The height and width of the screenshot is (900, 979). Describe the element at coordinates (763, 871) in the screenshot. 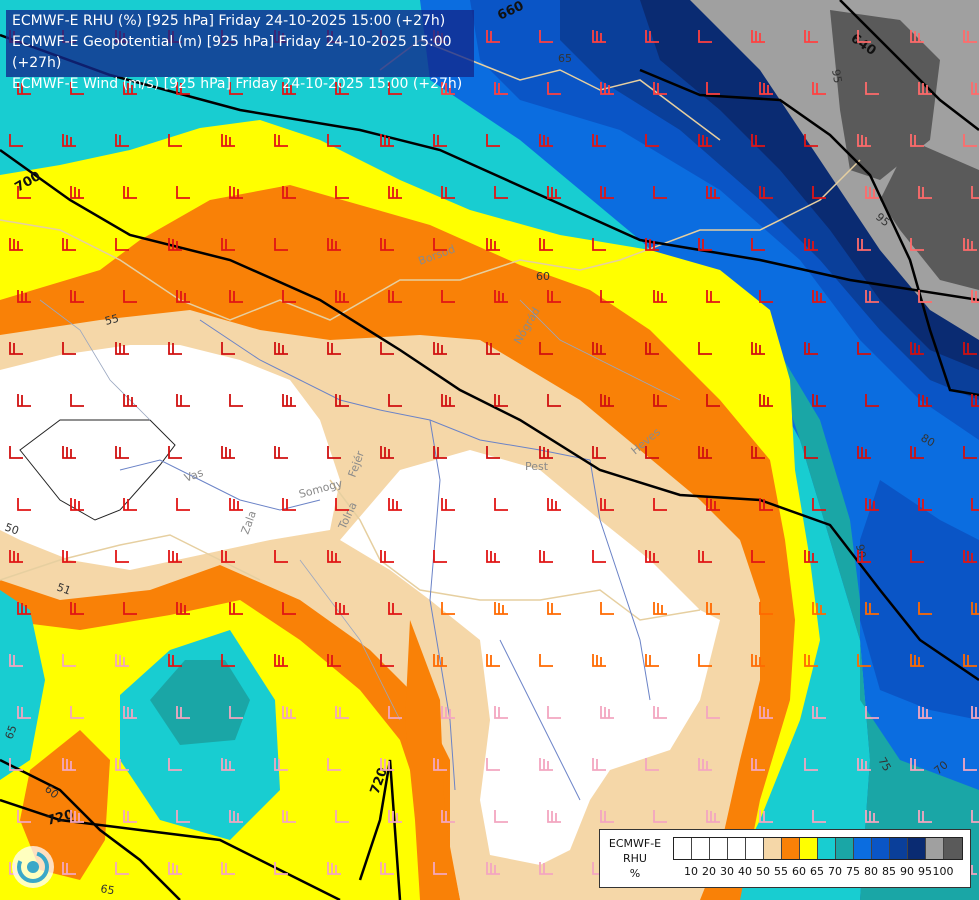

I see `legend-tick: 50` at that location.